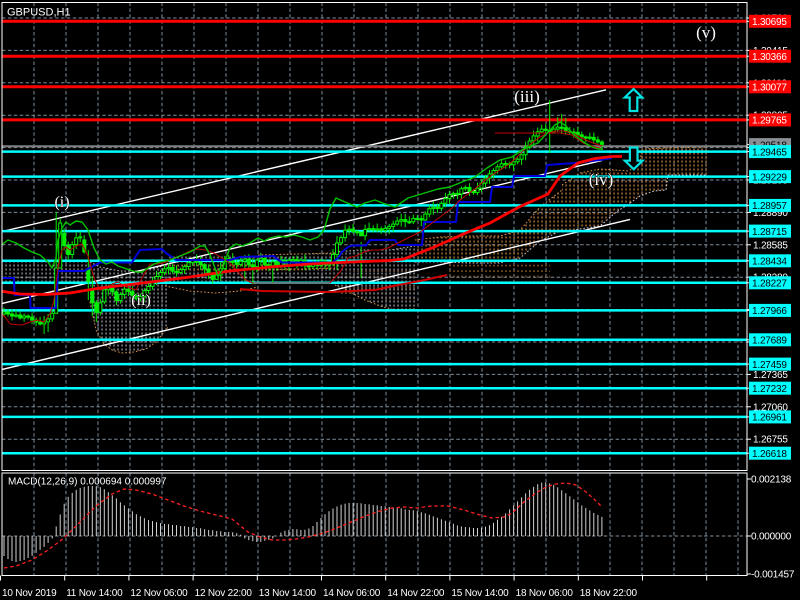  What do you see at coordinates (769, 341) in the screenshot?
I see `svg-text: 1.27689` at bounding box center [769, 341].